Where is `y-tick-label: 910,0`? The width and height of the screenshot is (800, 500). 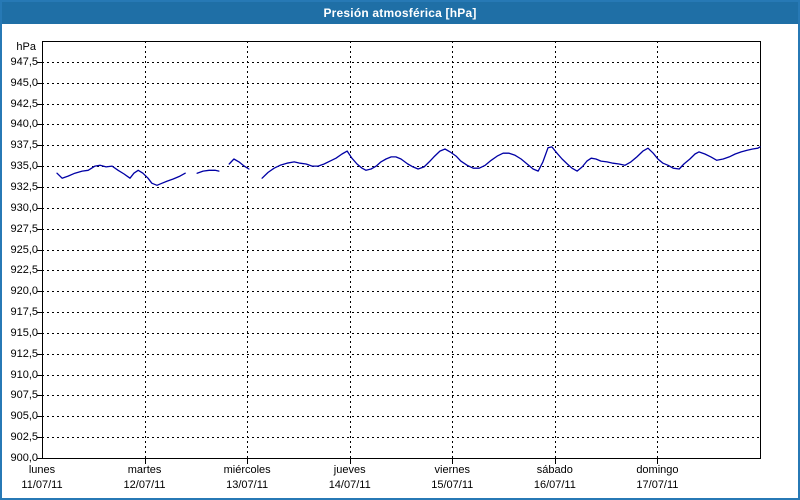 y-tick-label: 910,0 is located at coordinates (24, 374).